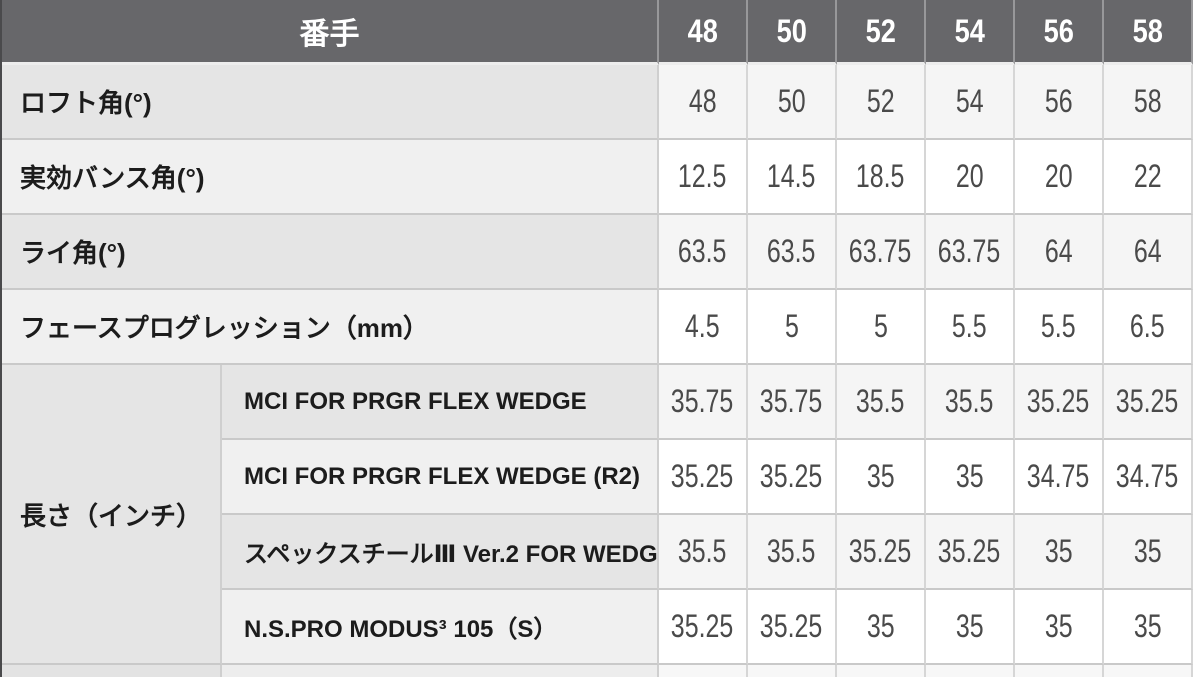 The height and width of the screenshot is (677, 1200). I want to click on header-club-number-label: 番手, so click(330, 32).